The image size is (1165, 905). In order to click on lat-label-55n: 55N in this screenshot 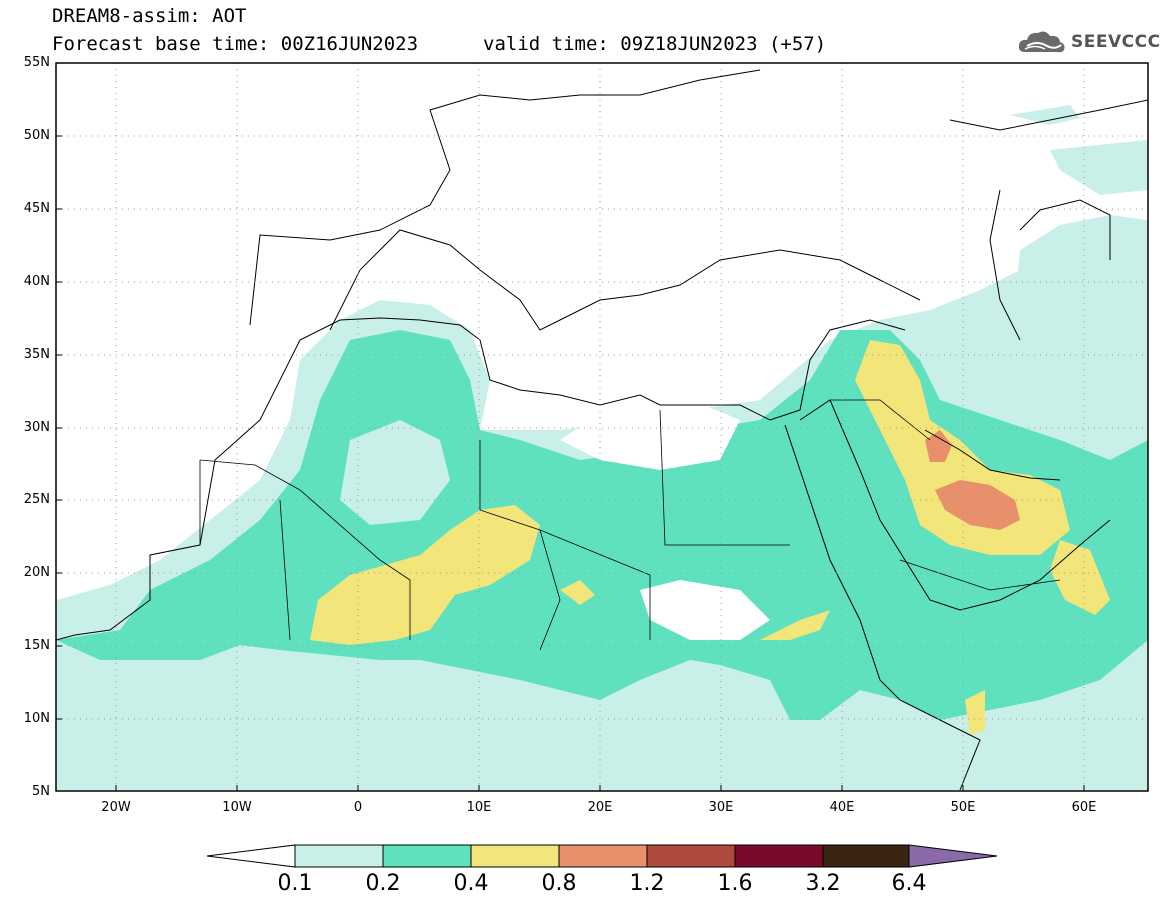, I will do `click(36, 62)`.